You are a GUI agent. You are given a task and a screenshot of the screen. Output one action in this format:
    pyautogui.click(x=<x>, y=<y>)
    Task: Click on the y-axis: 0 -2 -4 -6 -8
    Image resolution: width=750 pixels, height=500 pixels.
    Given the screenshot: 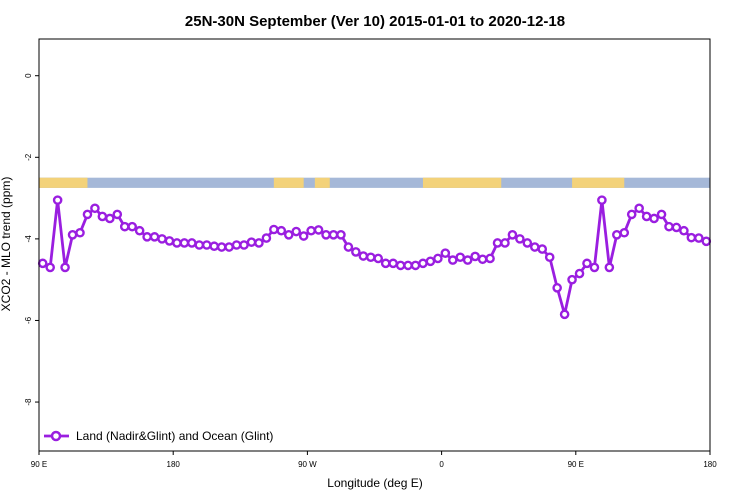 What is the action you would take?
    pyautogui.click(x=31, y=239)
    